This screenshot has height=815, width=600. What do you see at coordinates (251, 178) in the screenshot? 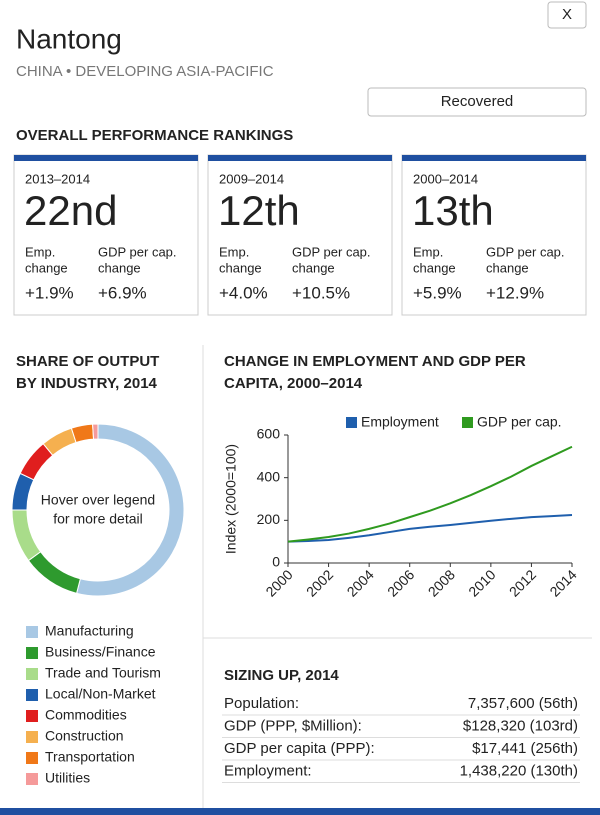
I see `card-period: 2009–2014` at bounding box center [251, 178].